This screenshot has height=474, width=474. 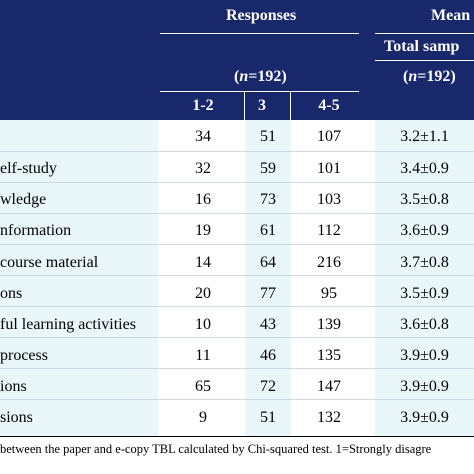 What do you see at coordinates (329, 199) in the screenshot?
I see `cell-agree: 103` at bounding box center [329, 199].